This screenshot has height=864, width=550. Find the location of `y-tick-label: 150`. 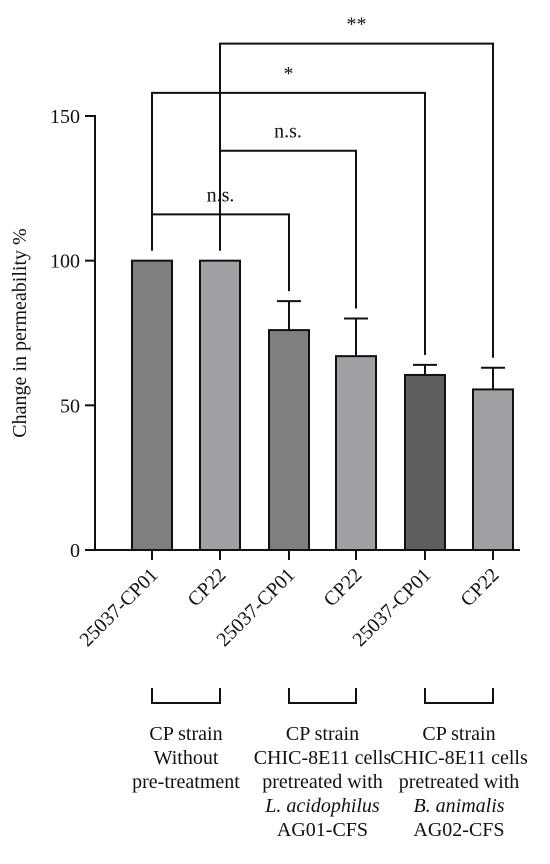

y-tick-label: 150 is located at coordinates (65, 117).